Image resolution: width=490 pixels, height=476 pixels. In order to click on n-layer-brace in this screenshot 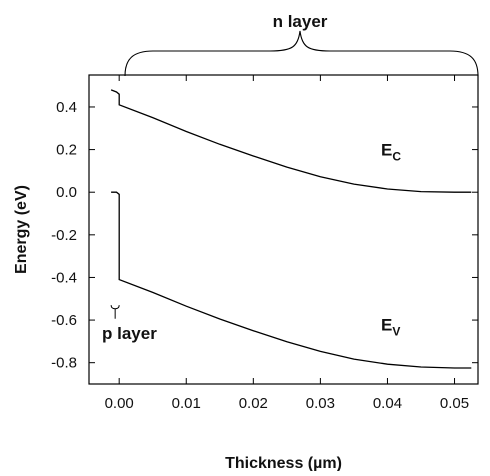, I will do `click(301, 53)`.